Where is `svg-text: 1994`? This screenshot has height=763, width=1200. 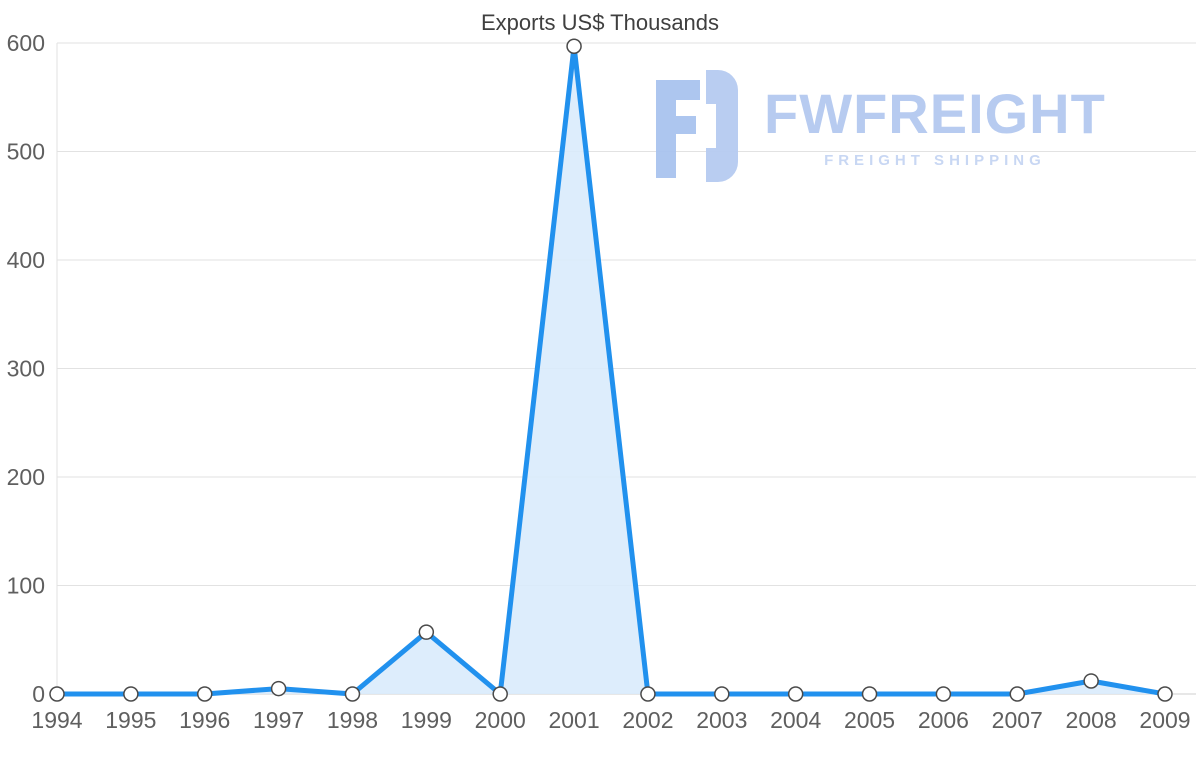 svg-text: 1994 is located at coordinates (56, 720).